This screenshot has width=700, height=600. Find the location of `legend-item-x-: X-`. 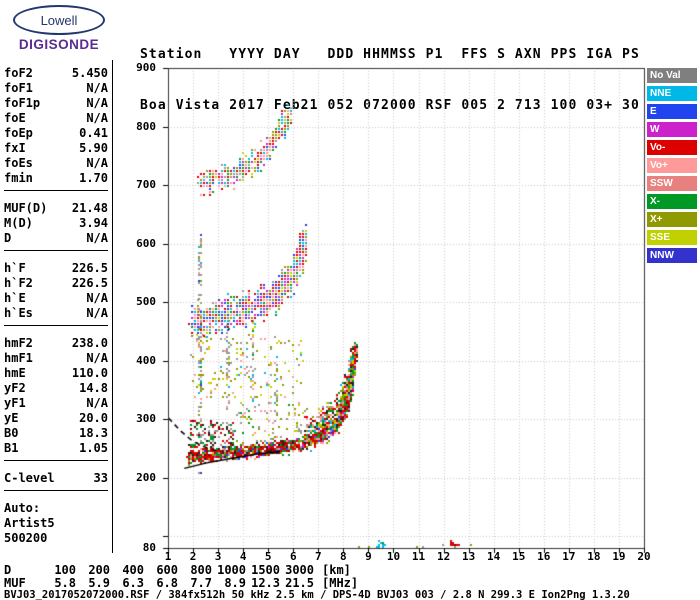

legend-item-x-: X- is located at coordinates (672, 201).